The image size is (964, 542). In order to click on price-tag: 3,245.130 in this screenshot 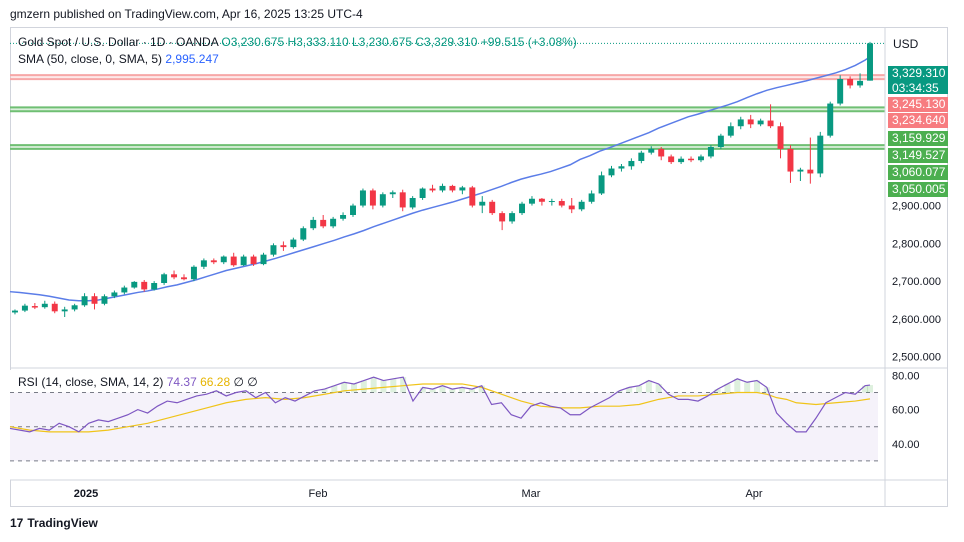, I will do `click(918, 104)`.